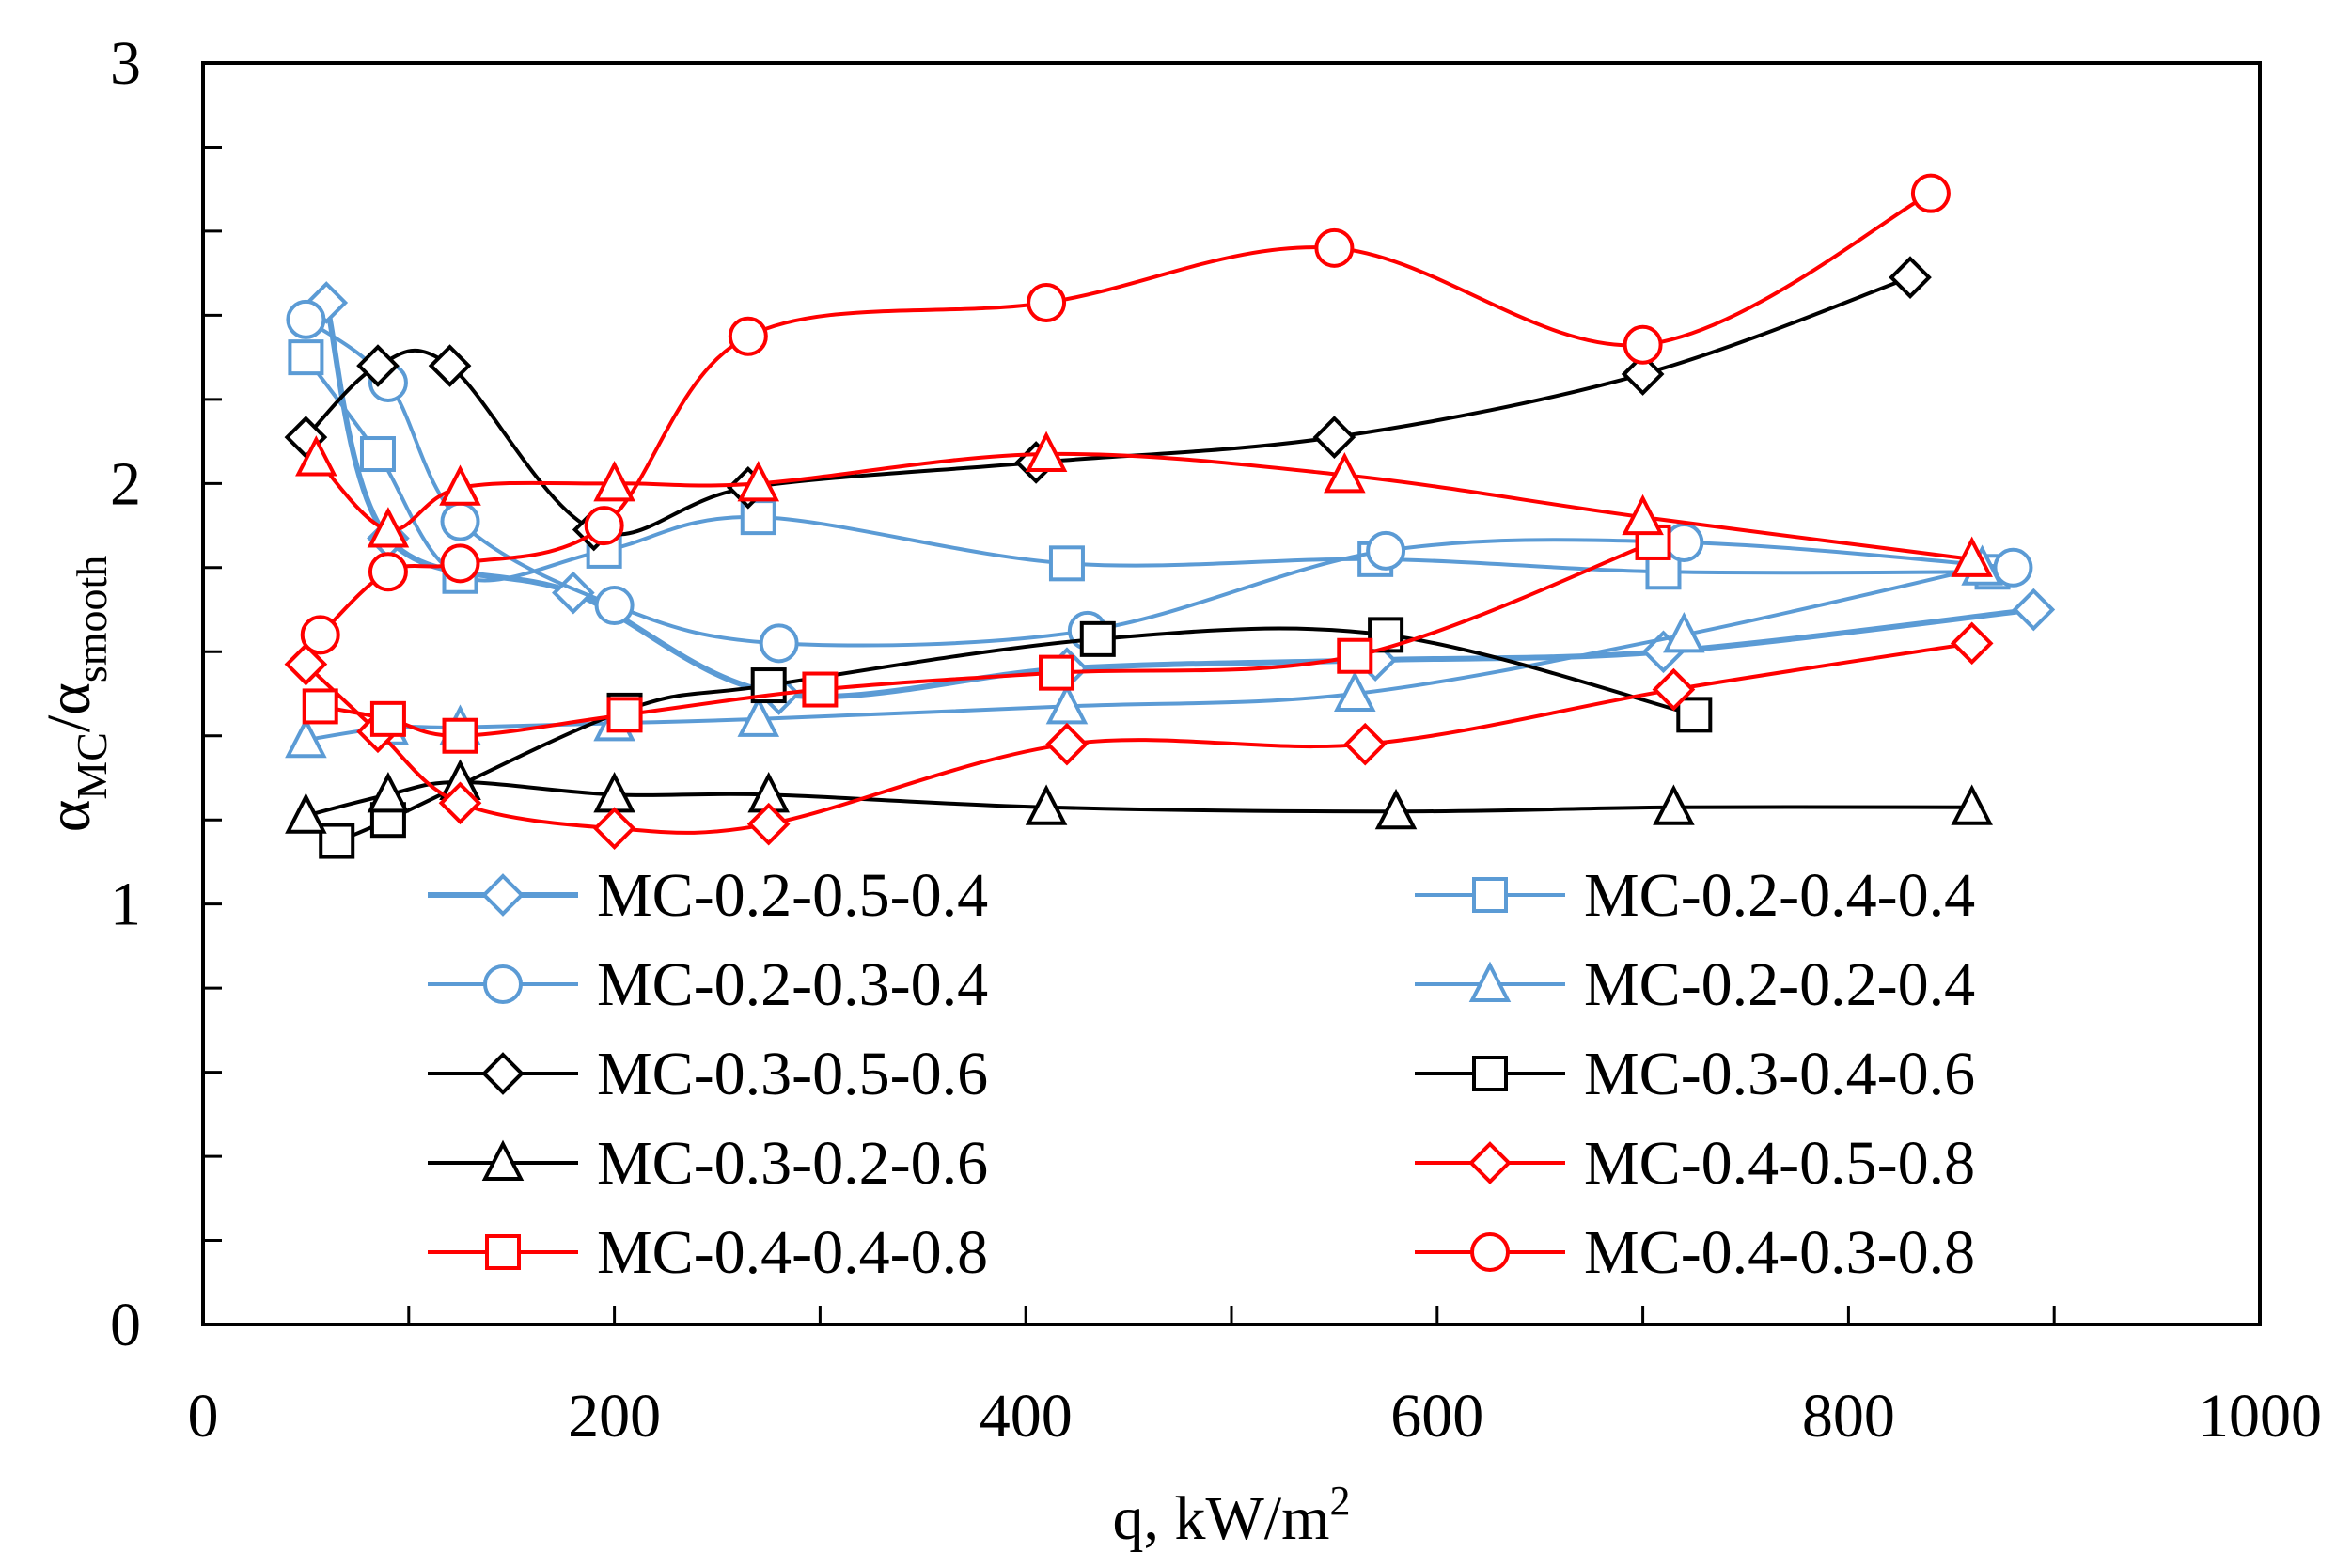 Image resolution: width=2352 pixels, height=1568 pixels. I want to click on legend-label: MC-0.4-0.5-0.8, so click(1779, 1163).